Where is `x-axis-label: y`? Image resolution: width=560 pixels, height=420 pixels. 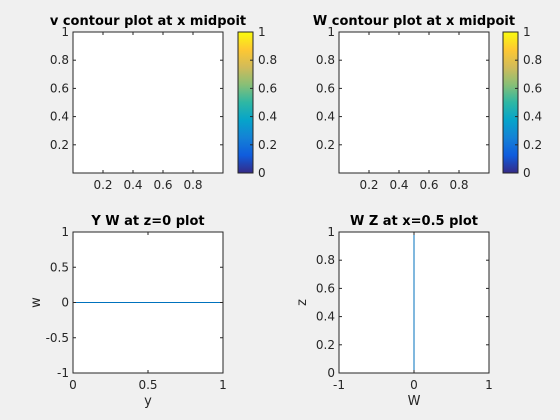
x-axis-label: y is located at coordinates (148, 401).